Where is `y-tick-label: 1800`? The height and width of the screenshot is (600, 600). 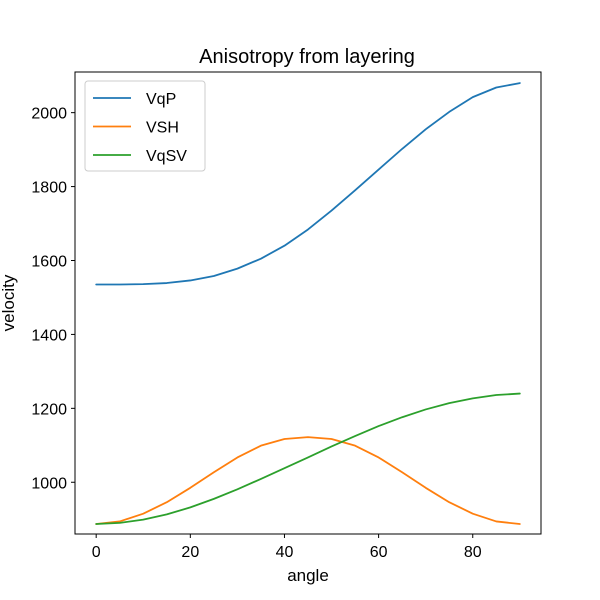
y-tick-label: 1800 is located at coordinates (49, 188).